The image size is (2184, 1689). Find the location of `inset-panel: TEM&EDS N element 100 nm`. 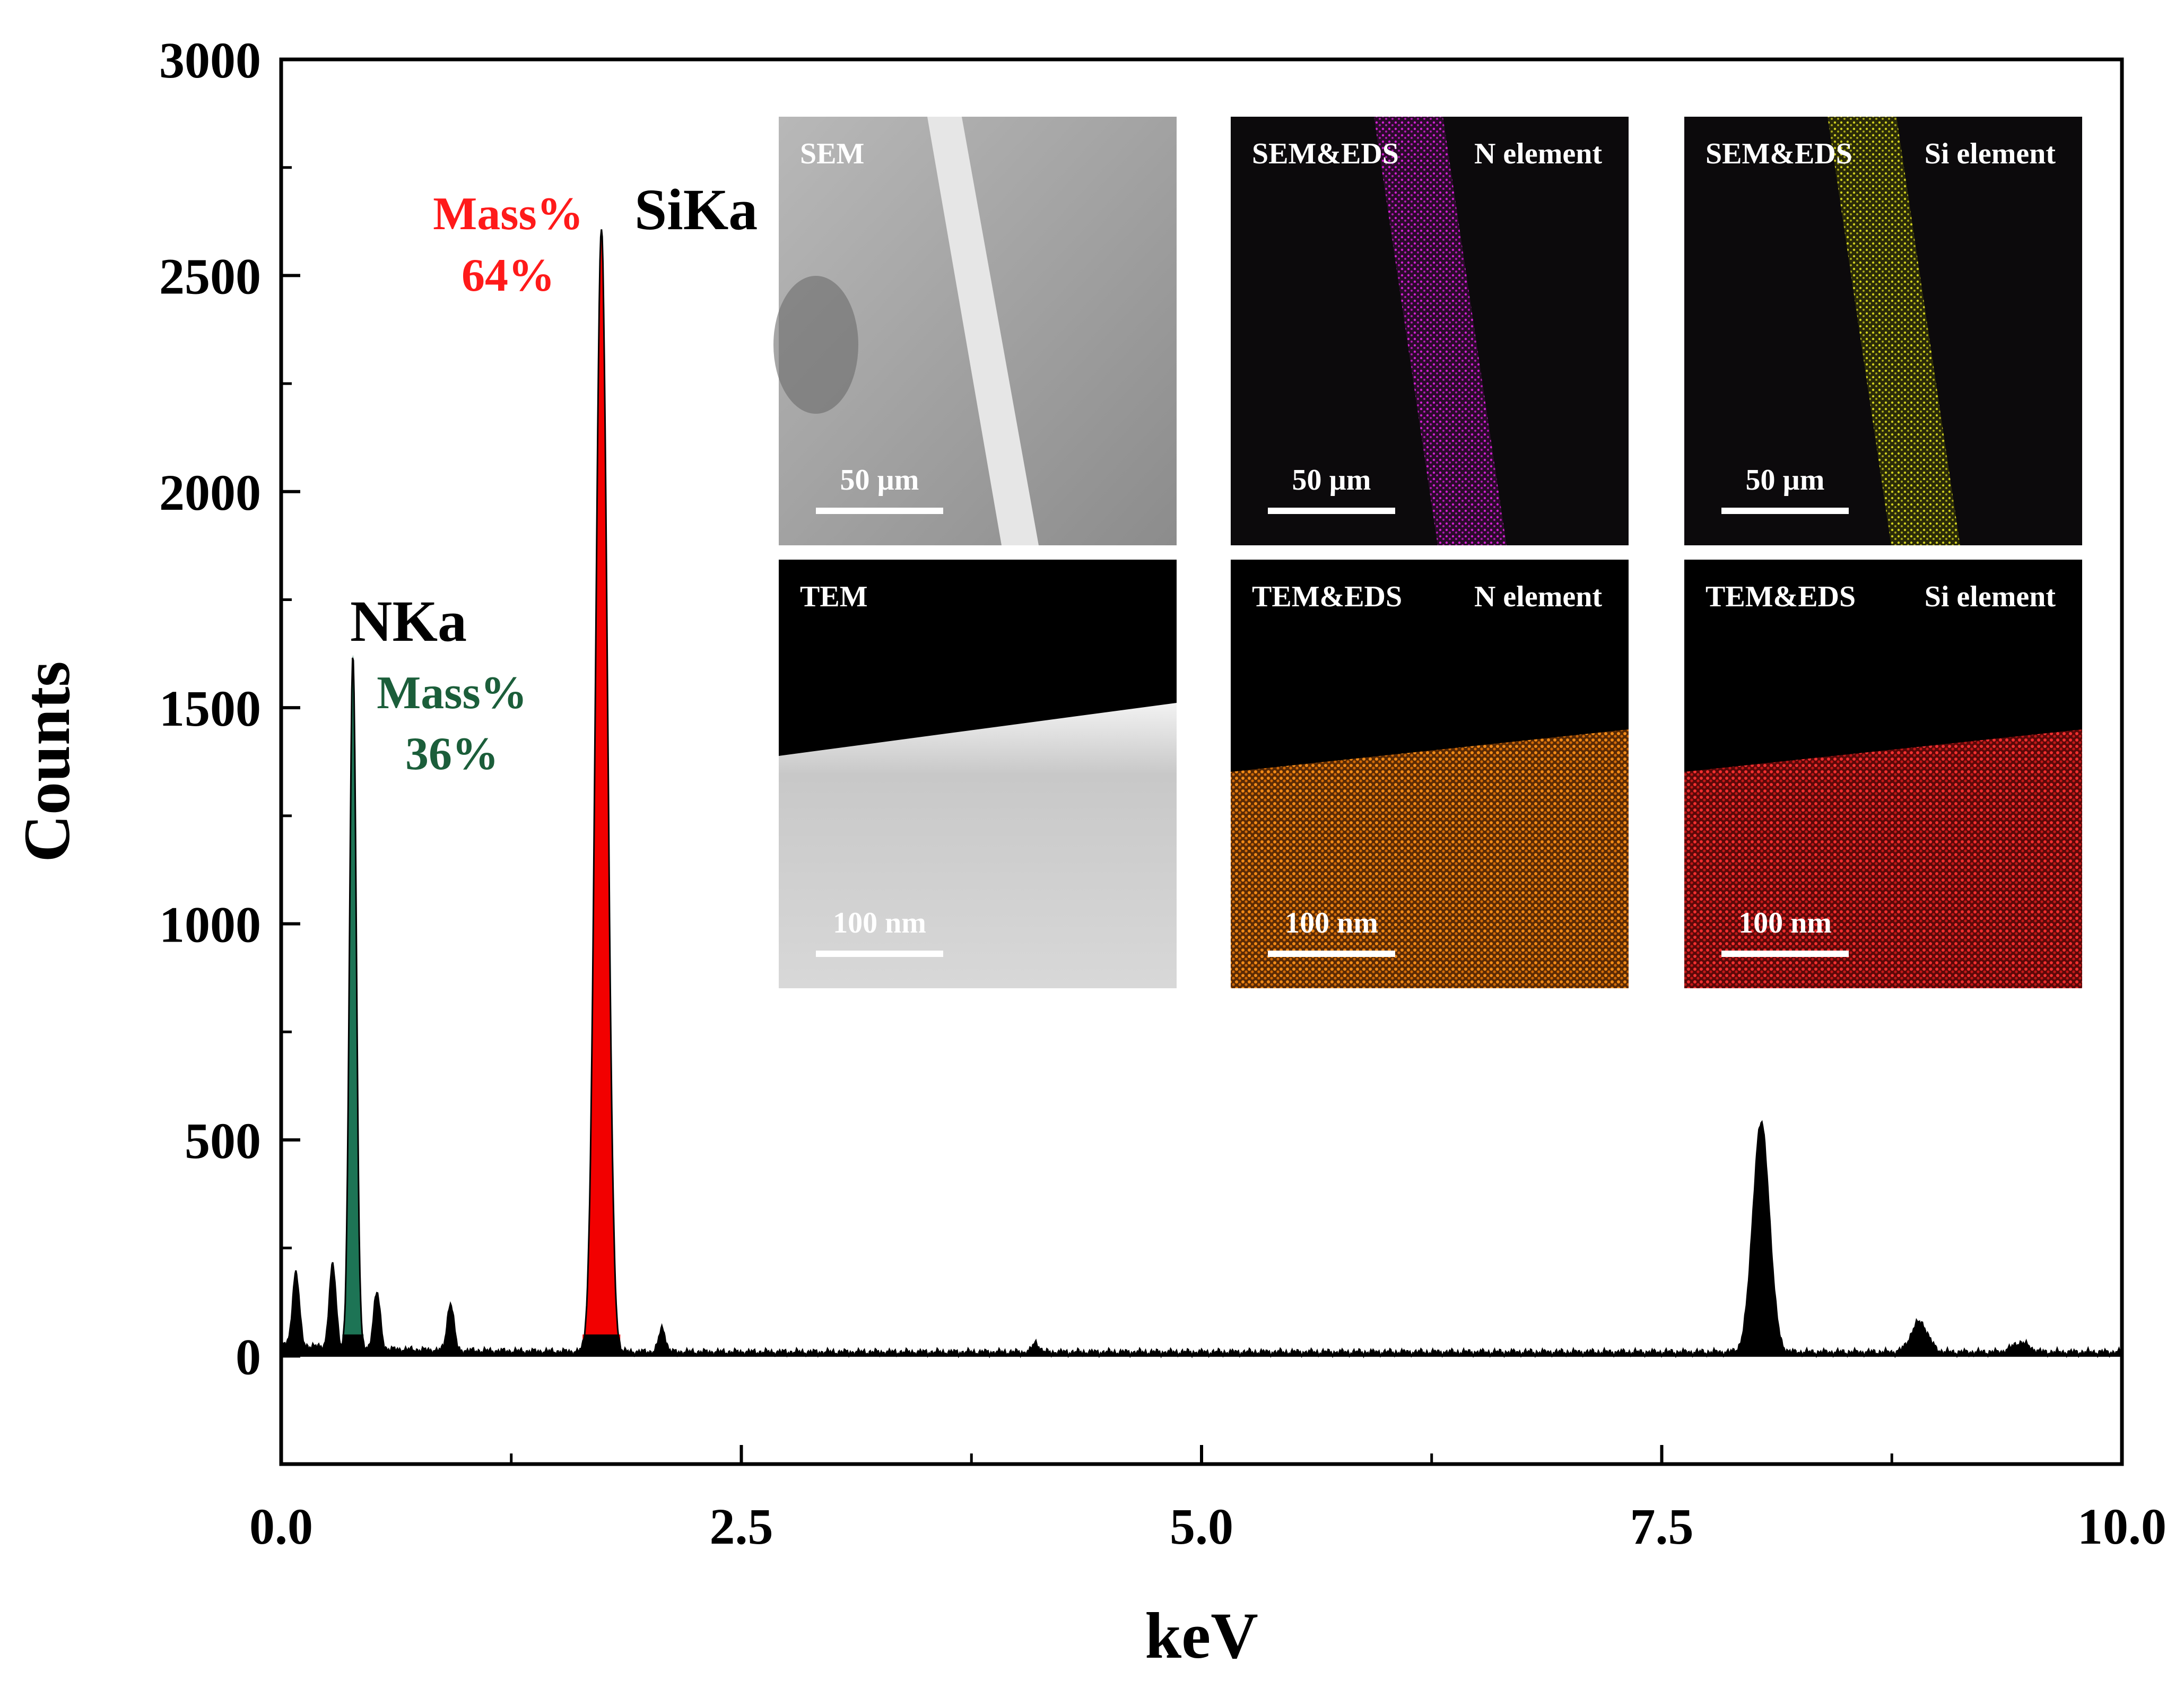

inset-panel: TEM&EDS N element 100 nm is located at coordinates (1430, 774).